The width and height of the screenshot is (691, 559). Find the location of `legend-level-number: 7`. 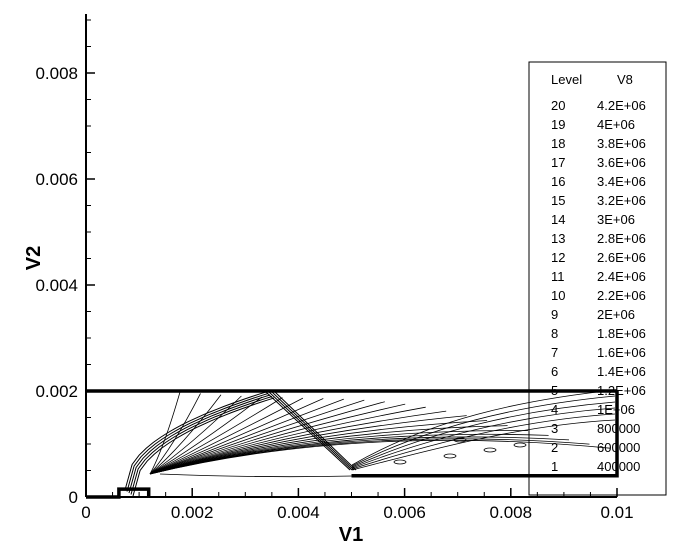

legend-level-number: 7 is located at coordinates (554, 352).